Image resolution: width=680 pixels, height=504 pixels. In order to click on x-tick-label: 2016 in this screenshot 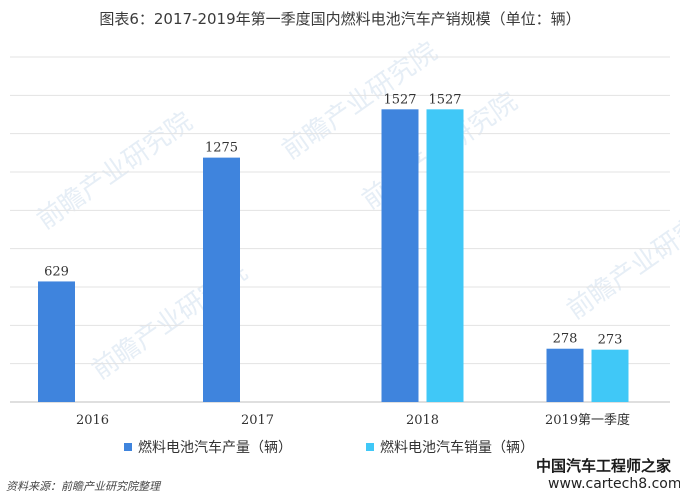, I will do `click(92, 420)`.